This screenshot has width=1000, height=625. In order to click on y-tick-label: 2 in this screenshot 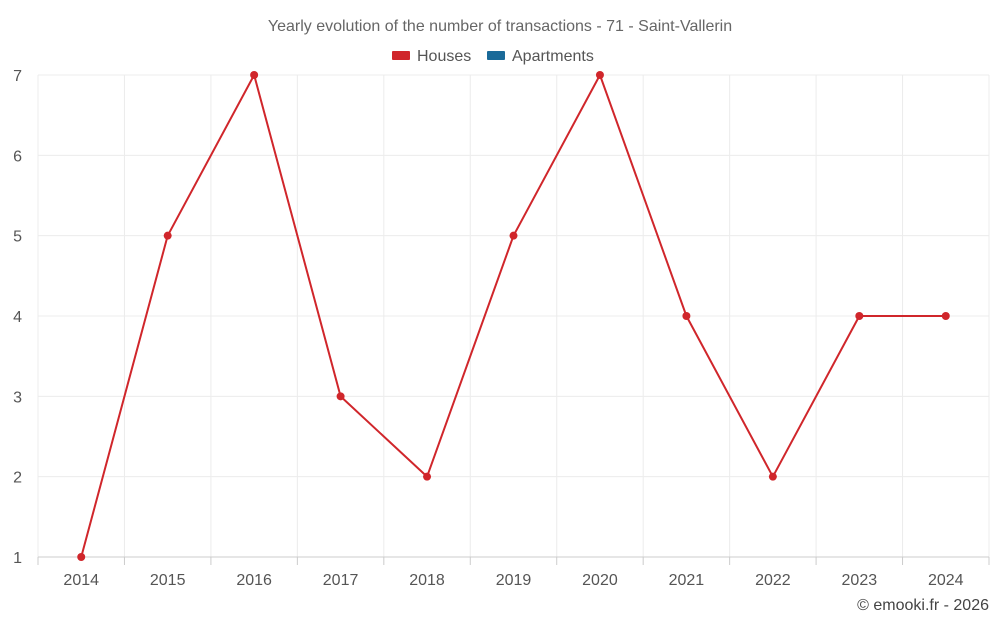, I will do `click(17, 478)`.